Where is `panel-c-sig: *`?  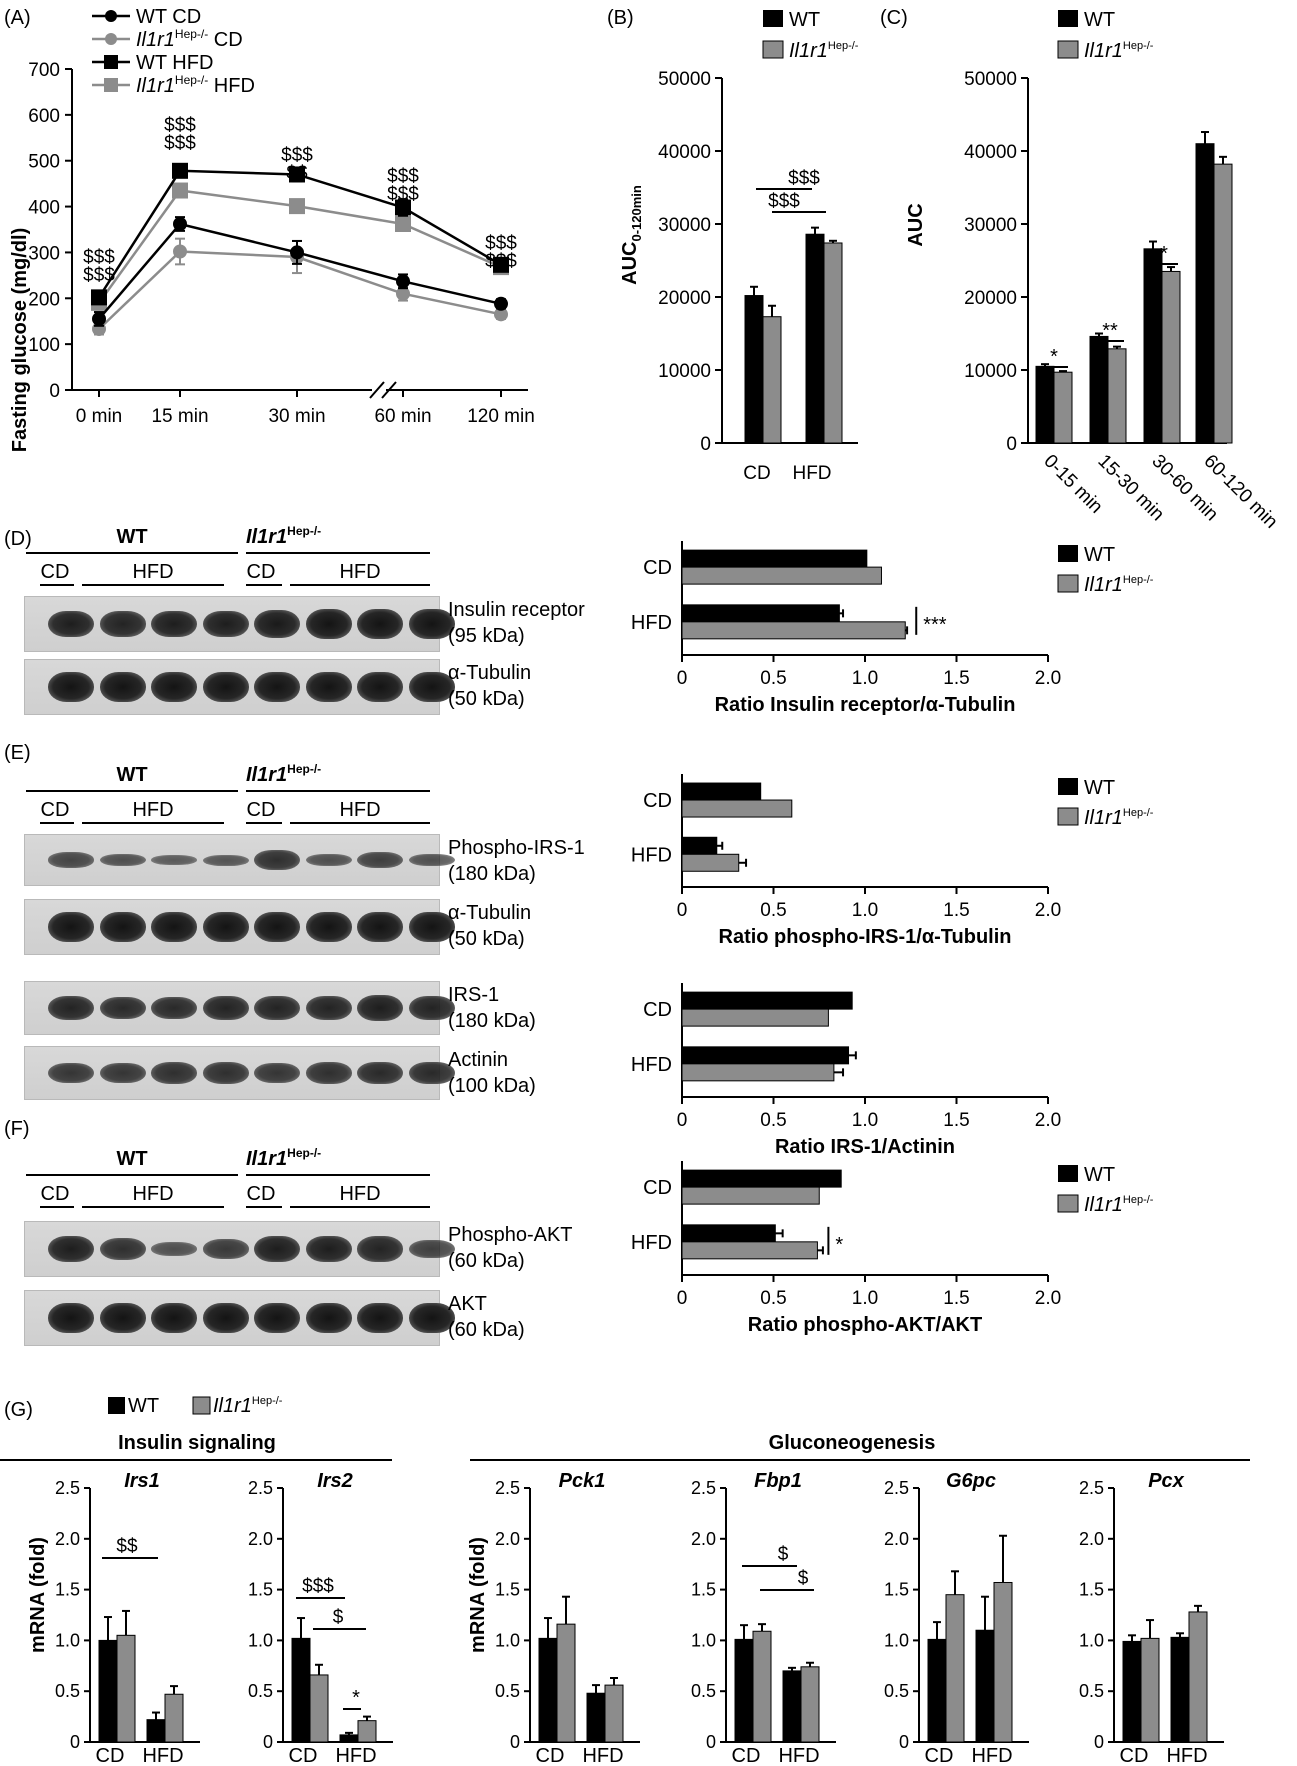
panel-c-sig: * is located at coordinates (1164, 254).